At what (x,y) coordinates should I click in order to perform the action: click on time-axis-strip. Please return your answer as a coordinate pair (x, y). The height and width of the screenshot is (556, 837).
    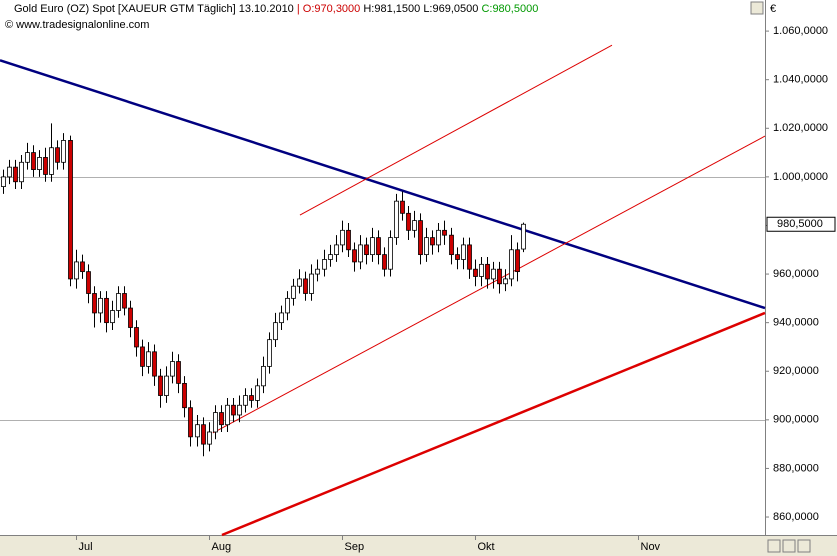
    Looking at the image, I should click on (418, 546).